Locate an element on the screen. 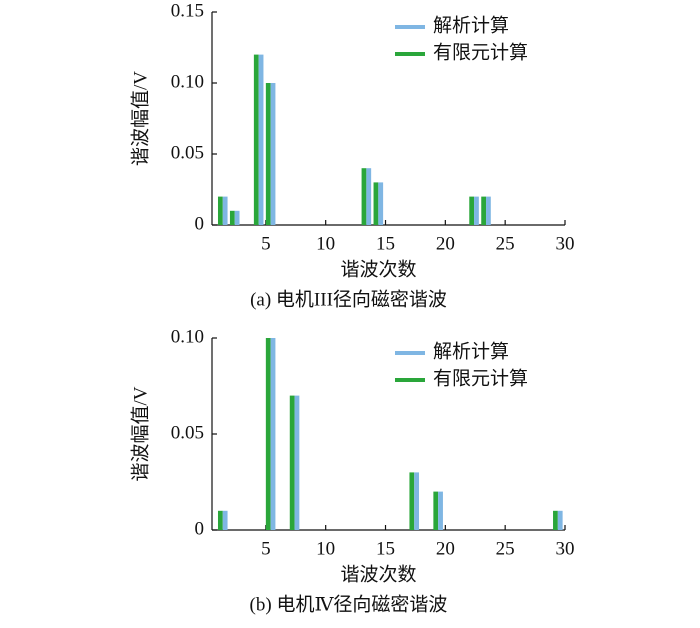 This screenshot has height=628, width=700. y-tick-label: 0.15 is located at coordinates (187, 10).